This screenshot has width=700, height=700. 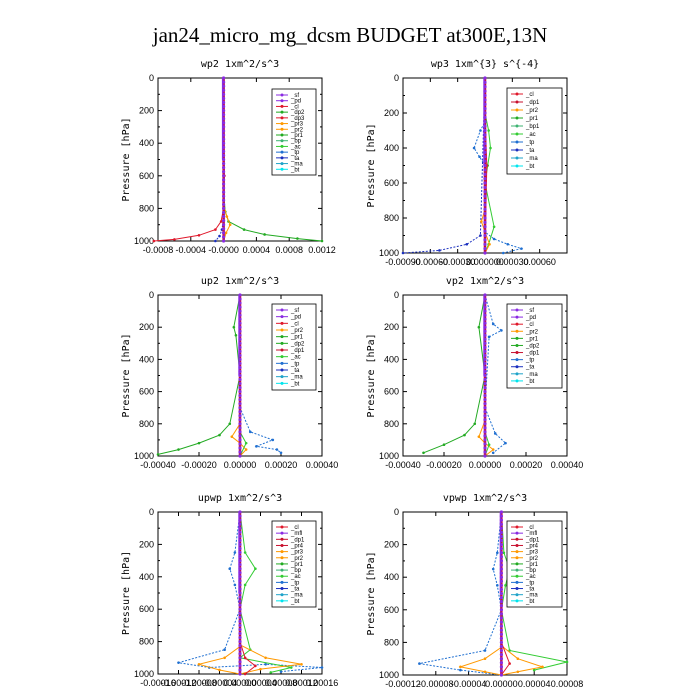 What do you see at coordinates (567, 465) in the screenshot?
I see `x-tick-label: 0.00040` at bounding box center [567, 465].